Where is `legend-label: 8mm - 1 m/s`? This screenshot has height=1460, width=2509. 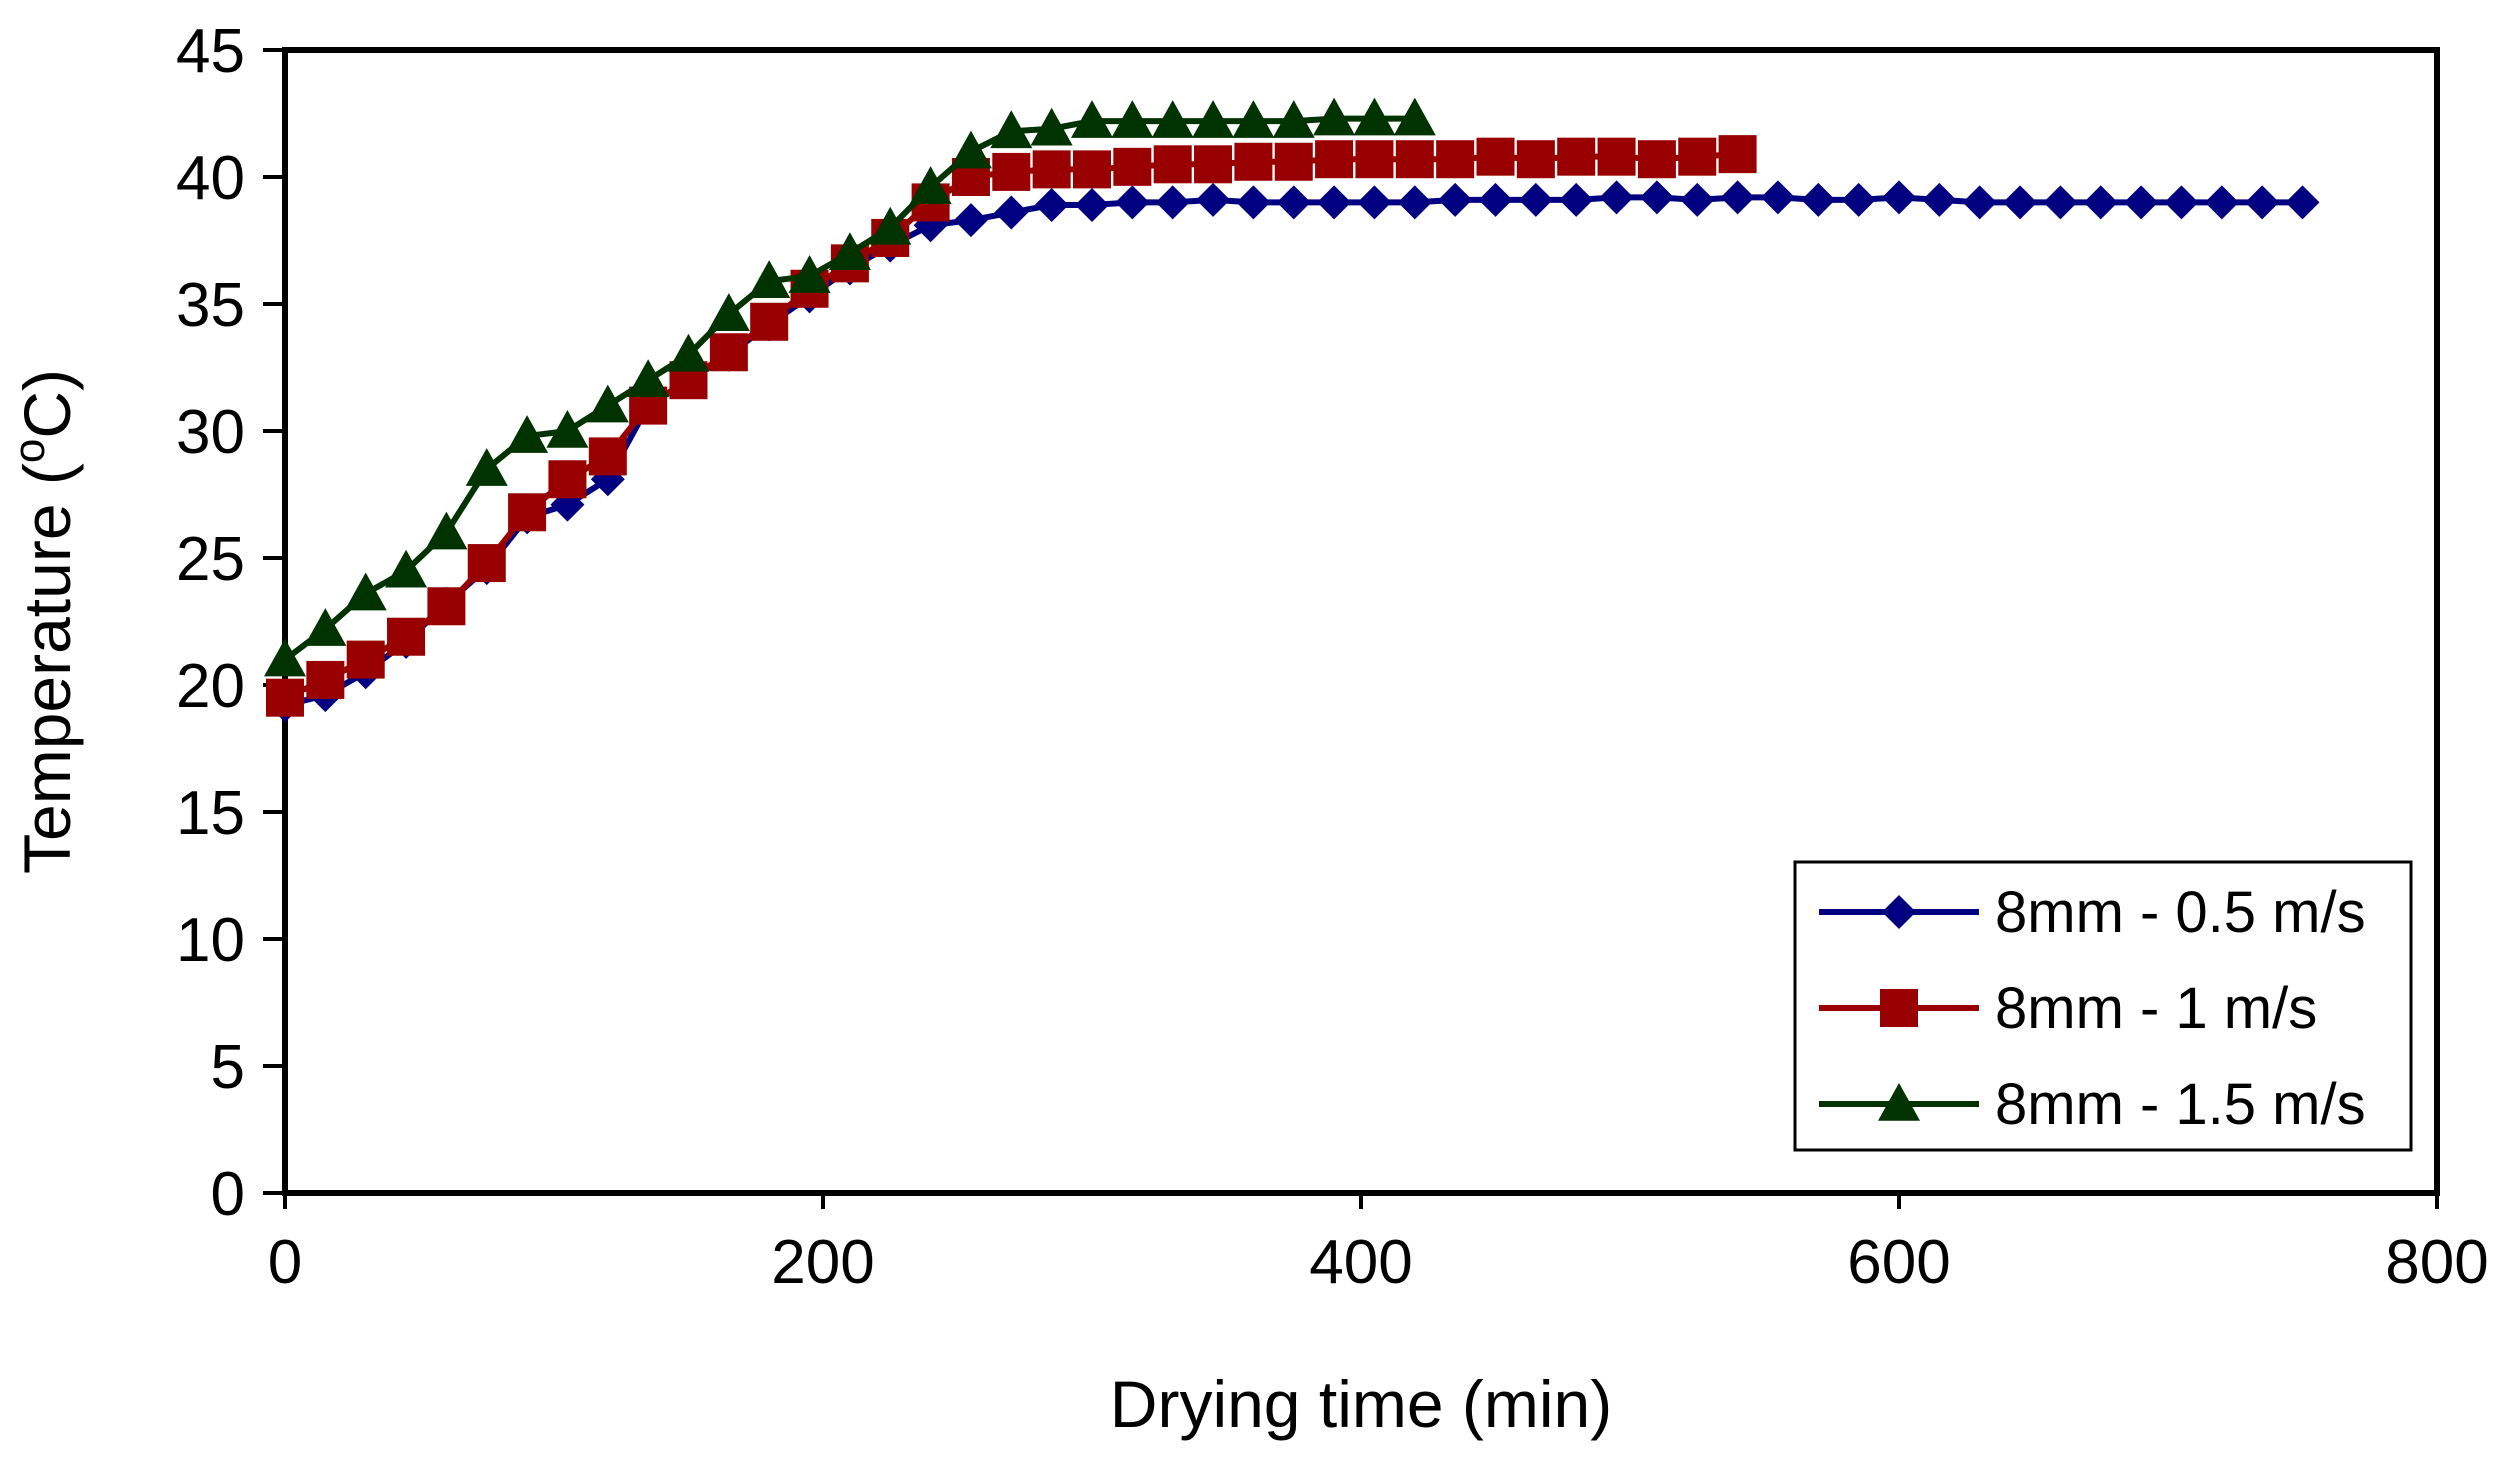 legend-label: 8mm - 1 m/s is located at coordinates (2156, 1008).